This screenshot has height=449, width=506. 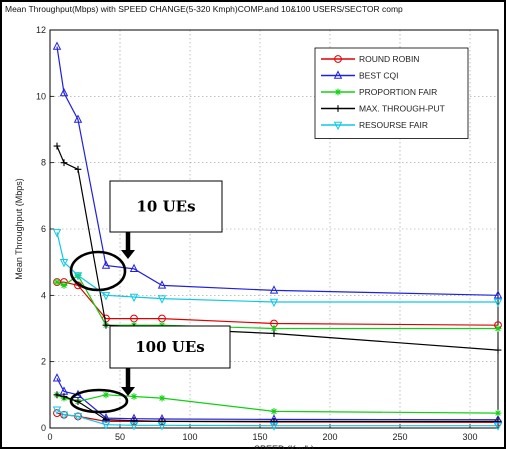 I want to click on x-tick-label: 250, so click(x=399, y=437).